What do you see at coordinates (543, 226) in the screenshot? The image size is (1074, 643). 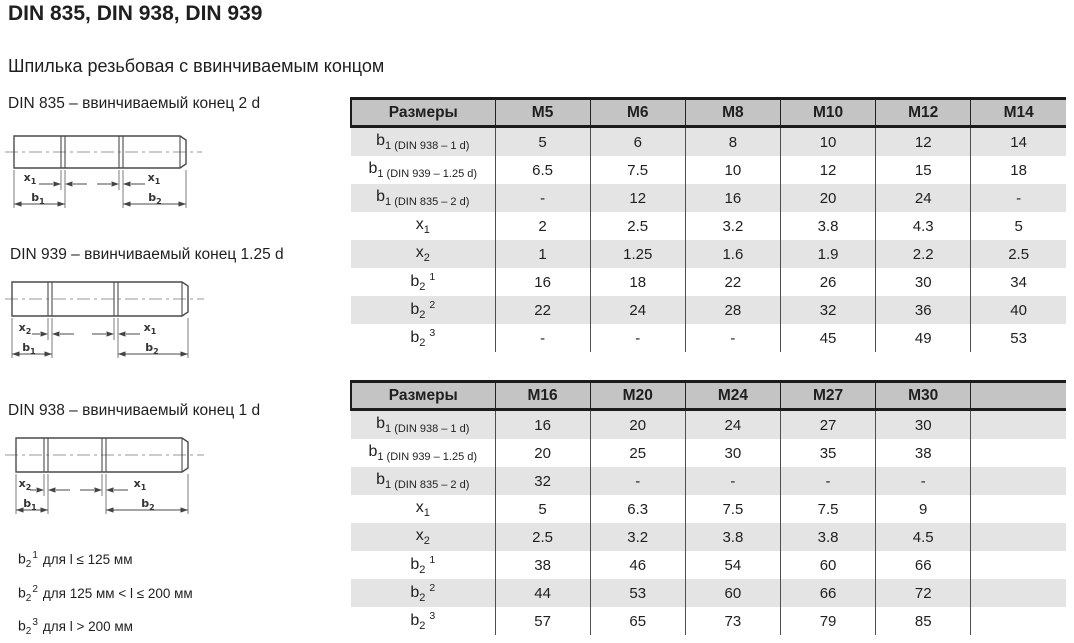 I see `value-cell: 2` at bounding box center [543, 226].